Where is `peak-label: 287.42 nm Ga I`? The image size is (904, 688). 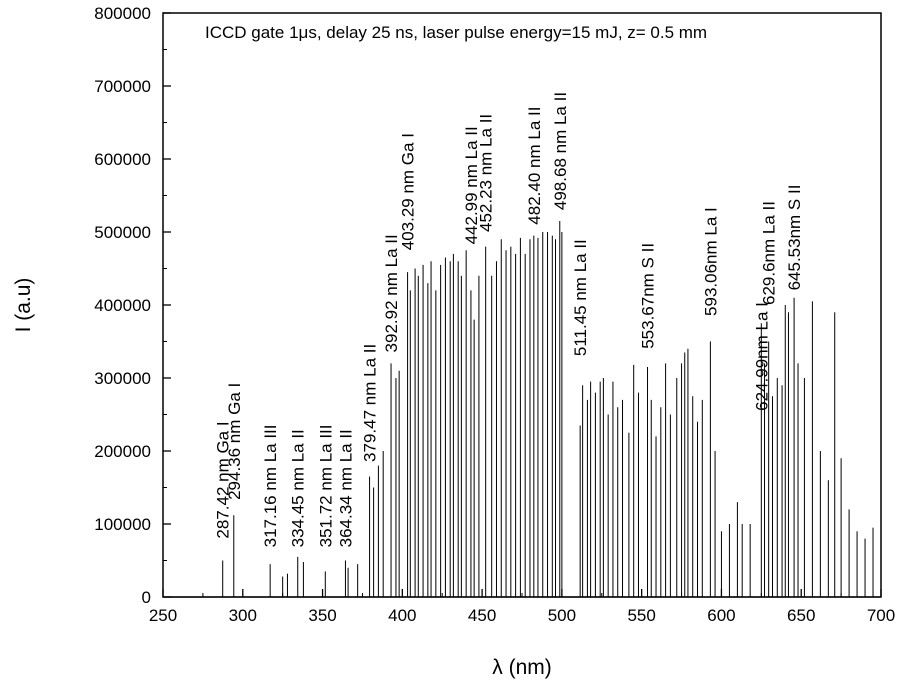 peak-label: 287.42 nm Ga I is located at coordinates (223, 479).